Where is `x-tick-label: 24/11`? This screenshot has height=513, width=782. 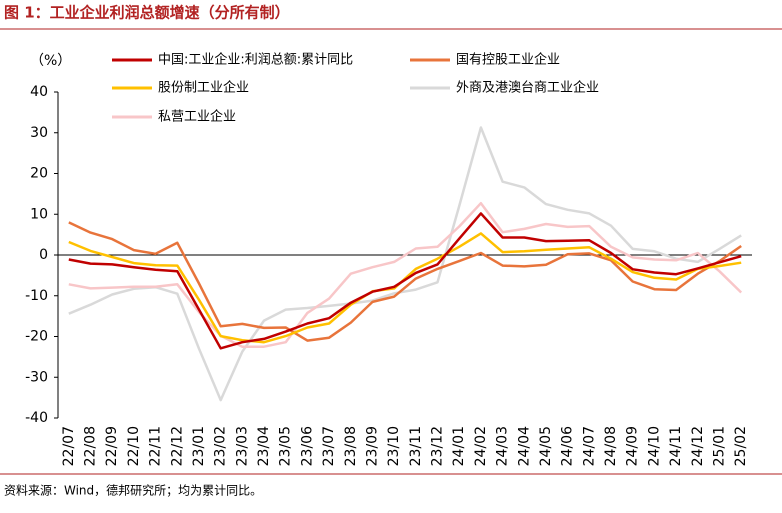
x-tick-label: 24/11 is located at coordinates (676, 446).